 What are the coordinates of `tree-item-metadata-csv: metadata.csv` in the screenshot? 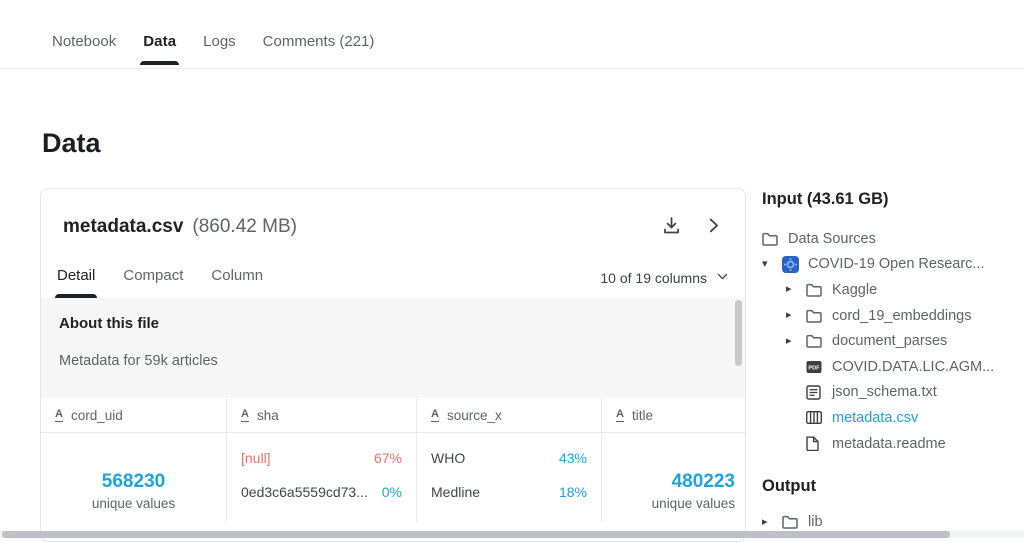 It's located at (893, 418).